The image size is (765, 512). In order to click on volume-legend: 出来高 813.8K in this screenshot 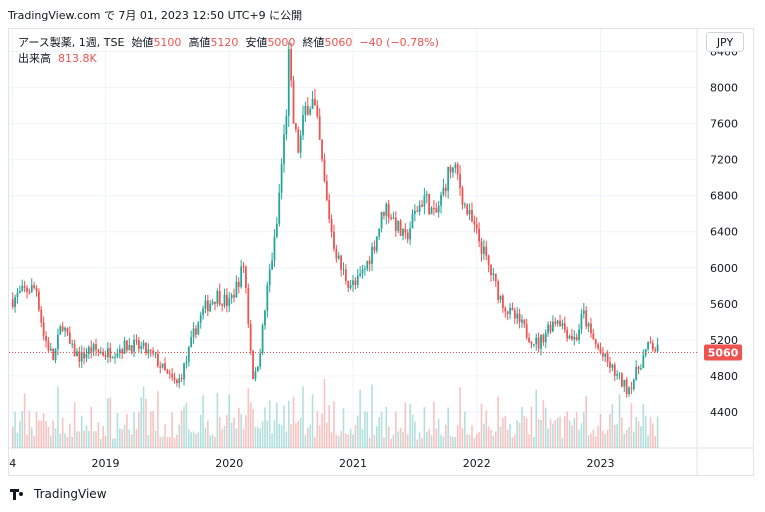, I will do `click(57, 58)`.